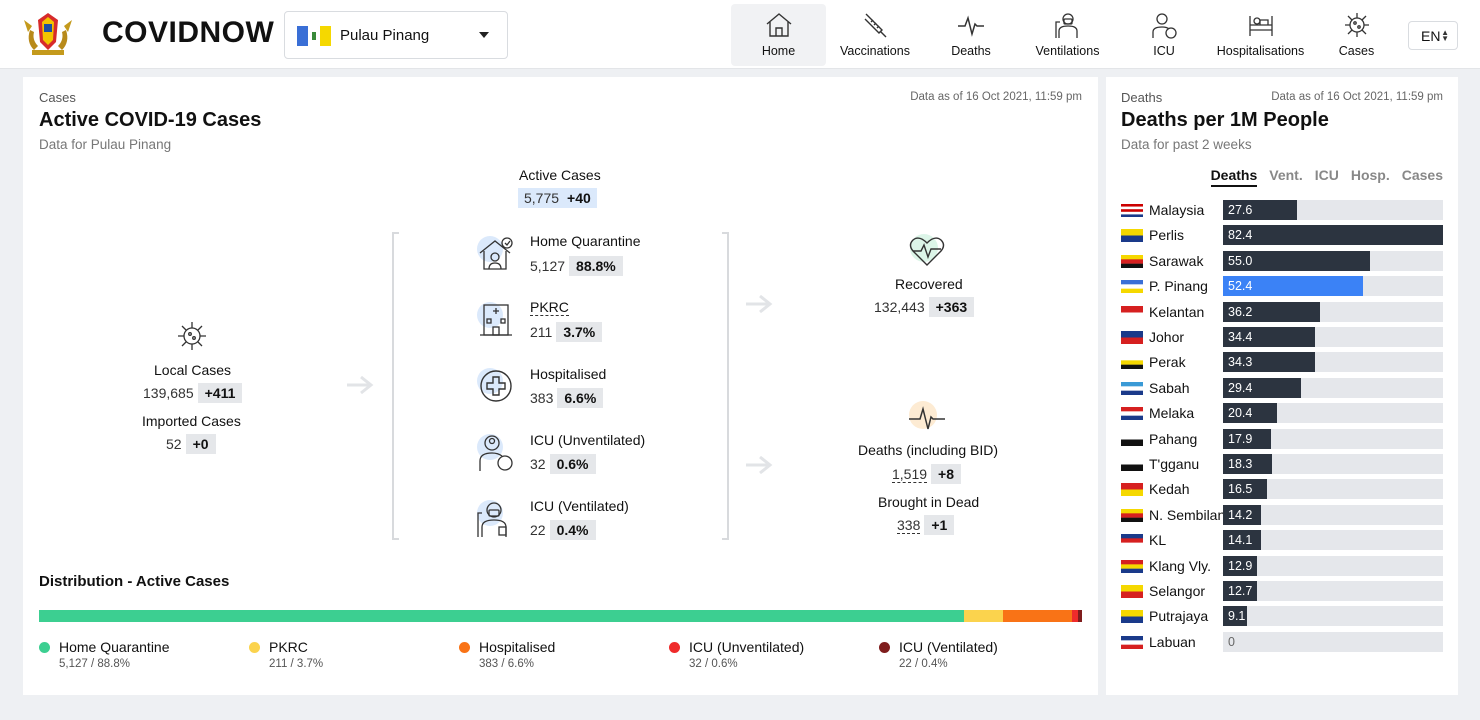 The image size is (1480, 720). I want to click on nav-icu: ICU, so click(1164, 35).